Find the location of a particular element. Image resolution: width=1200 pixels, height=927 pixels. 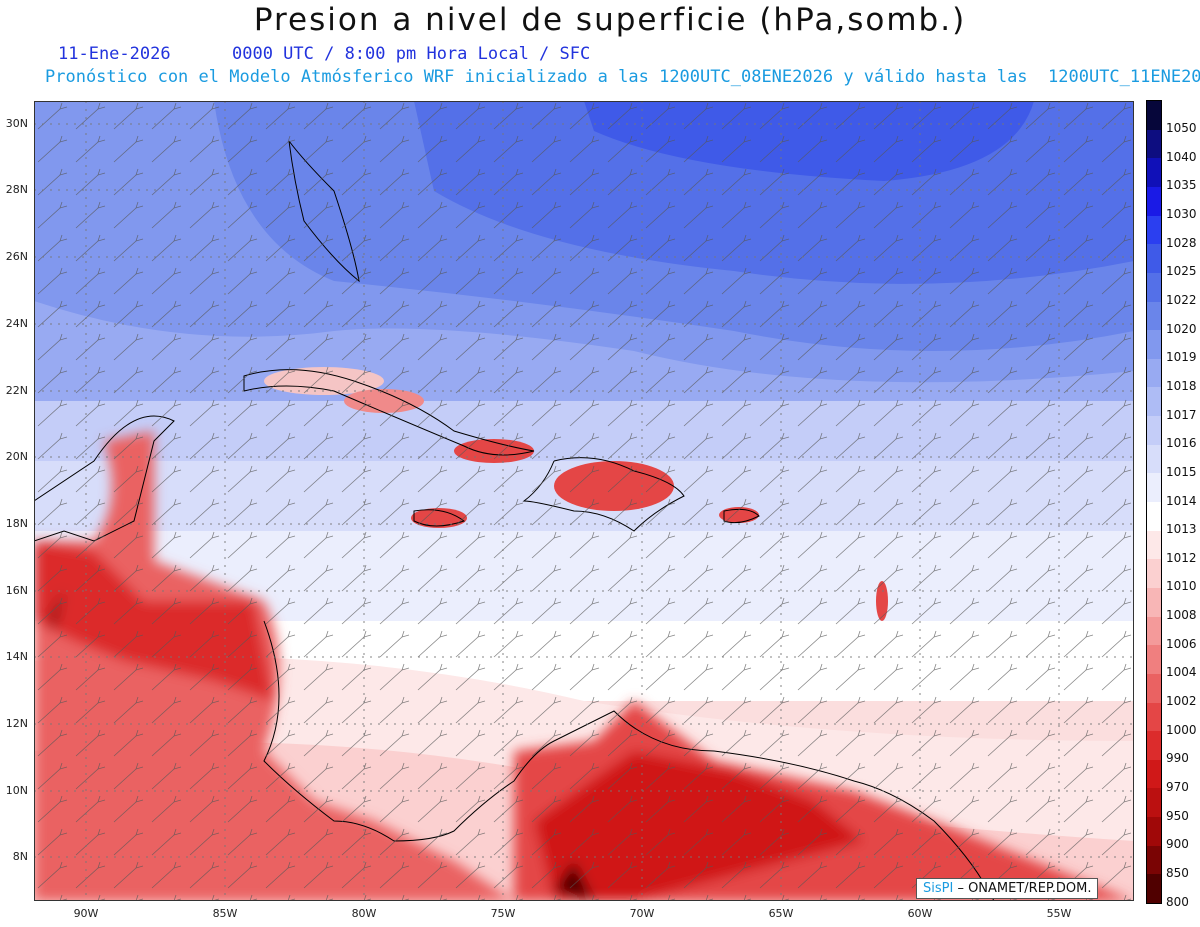

lat-label: 18N is located at coordinates (16, 523).